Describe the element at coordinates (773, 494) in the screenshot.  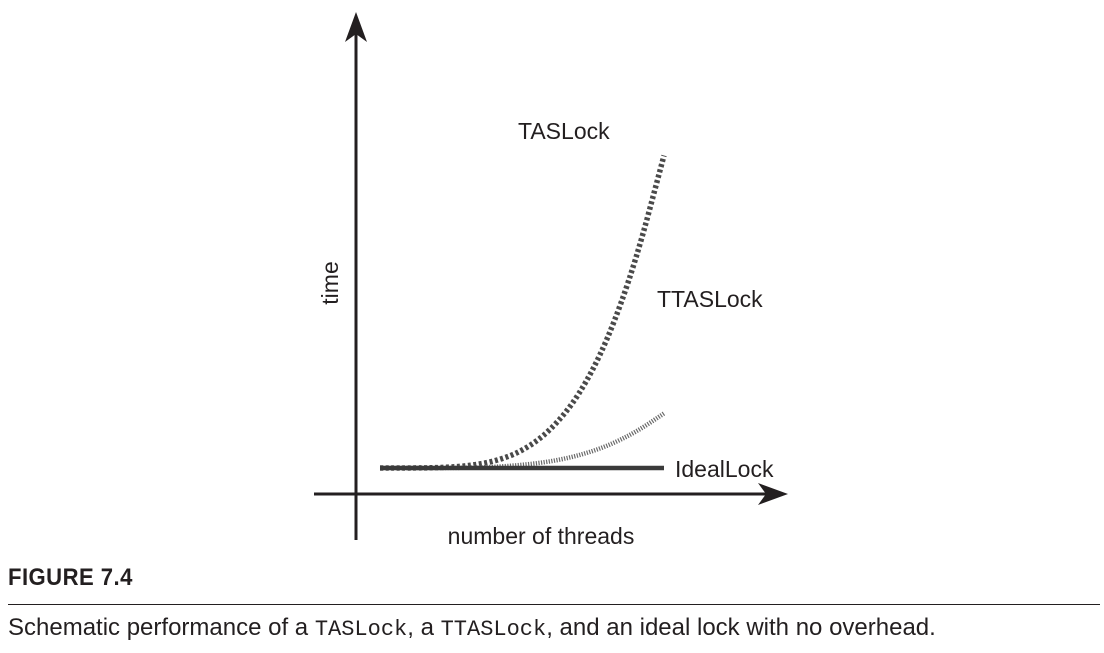
I see `x-axis-arrowhead` at that location.